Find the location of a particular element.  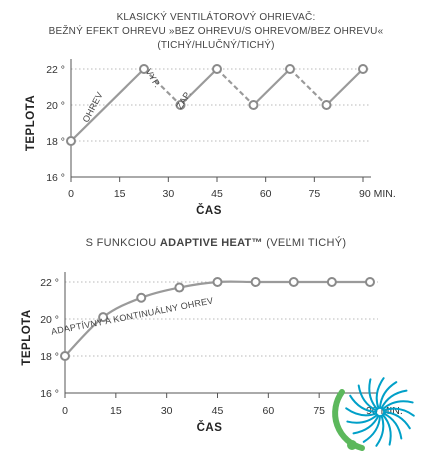

chart2-title: S FUNKCIOU ADAPTIVE HEAT™ (VEĽMI TICHÝ) is located at coordinates (216, 242).